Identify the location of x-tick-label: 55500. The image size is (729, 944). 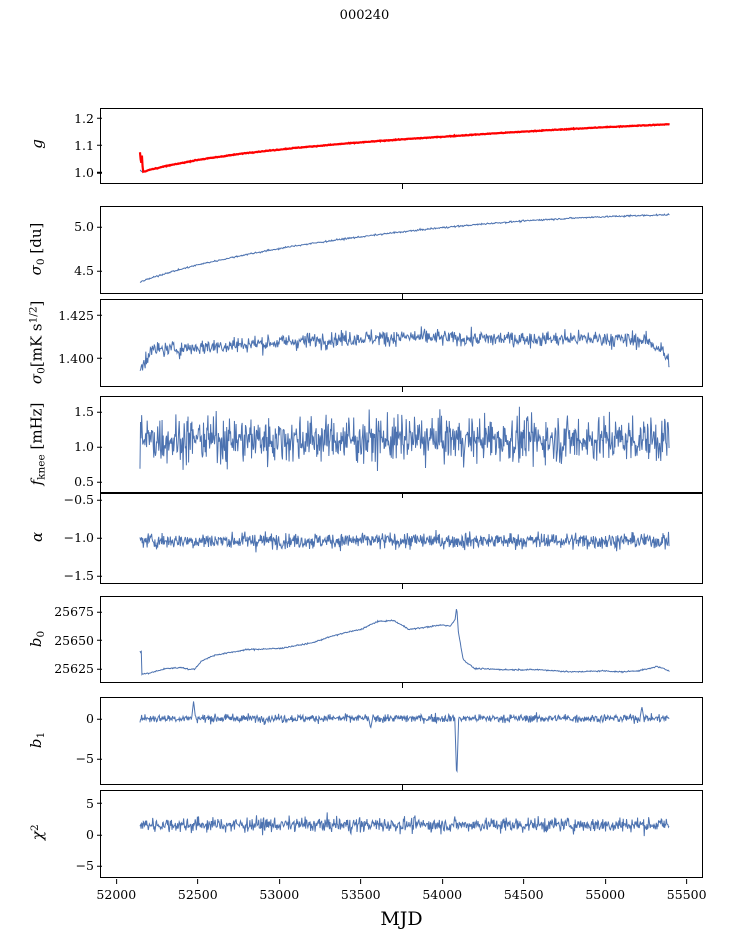
(687, 890).